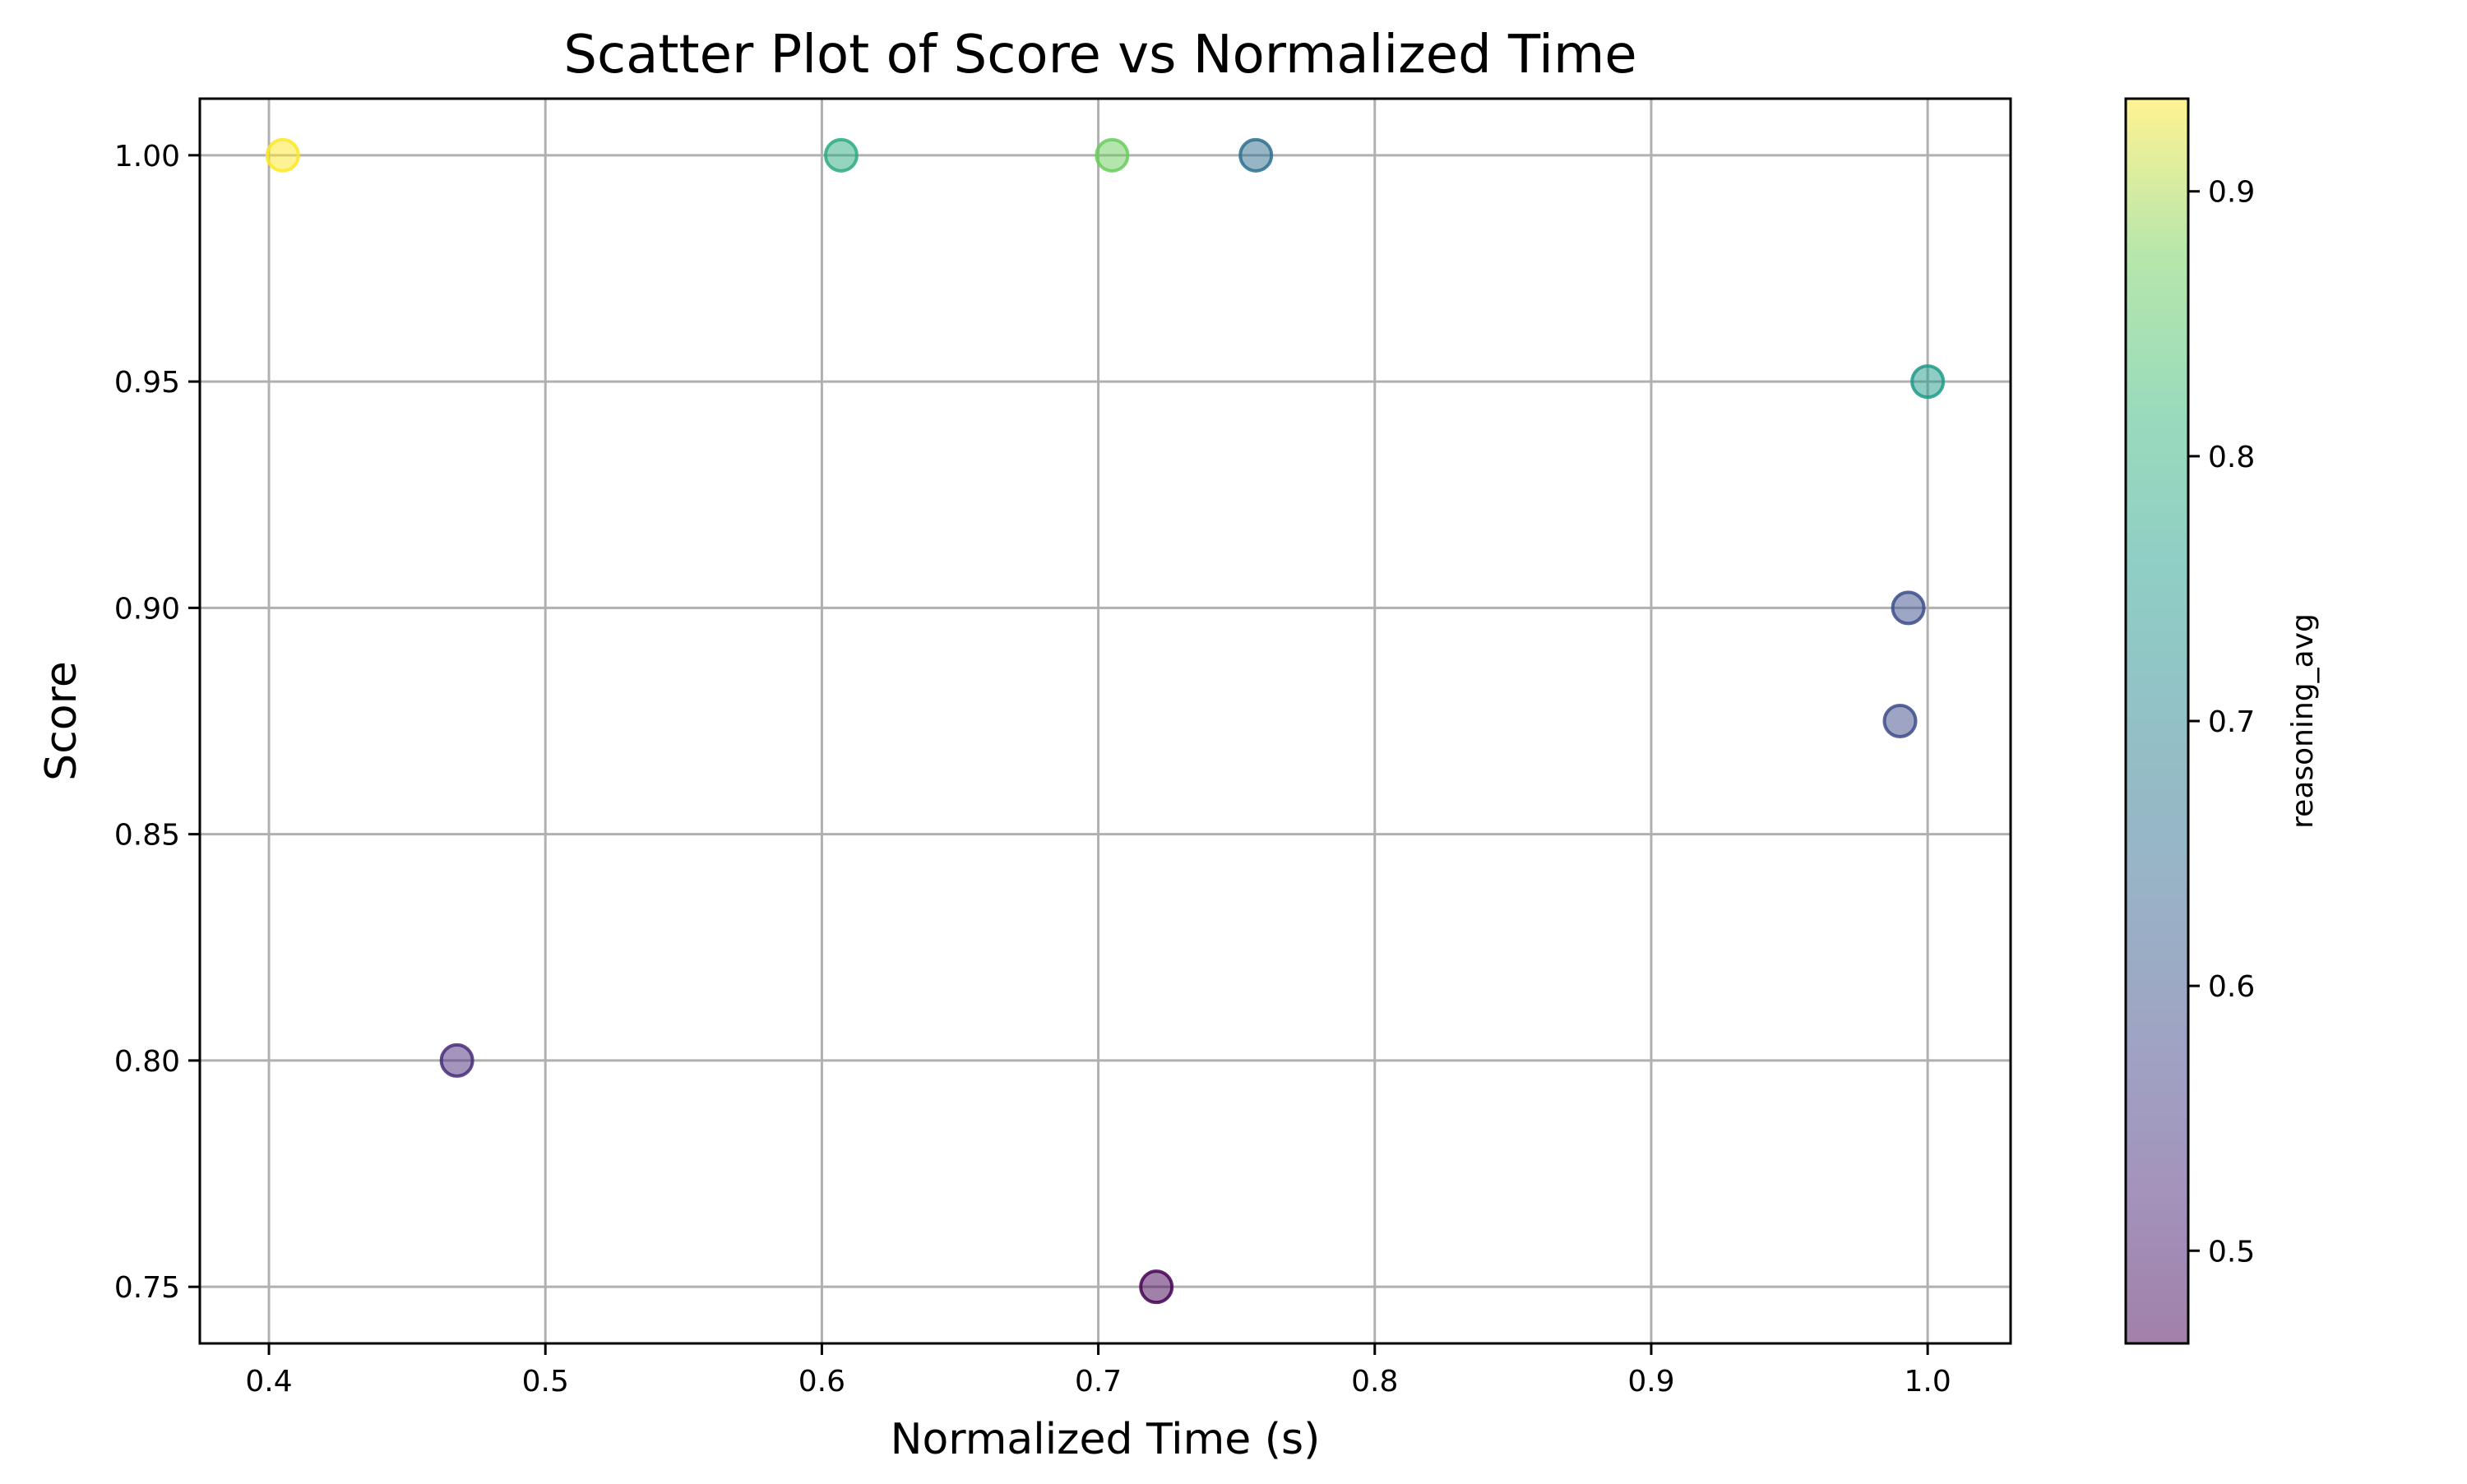 The image size is (2467, 1484). Describe the element at coordinates (147, 1062) in the screenshot. I see `y-tick-label: 0.80` at that location.